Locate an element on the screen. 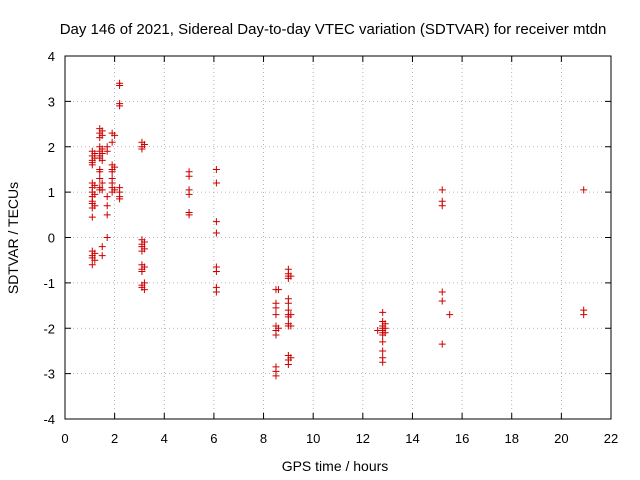 The height and width of the screenshot is (480, 640). x-tick-label: 0 is located at coordinates (64, 438).